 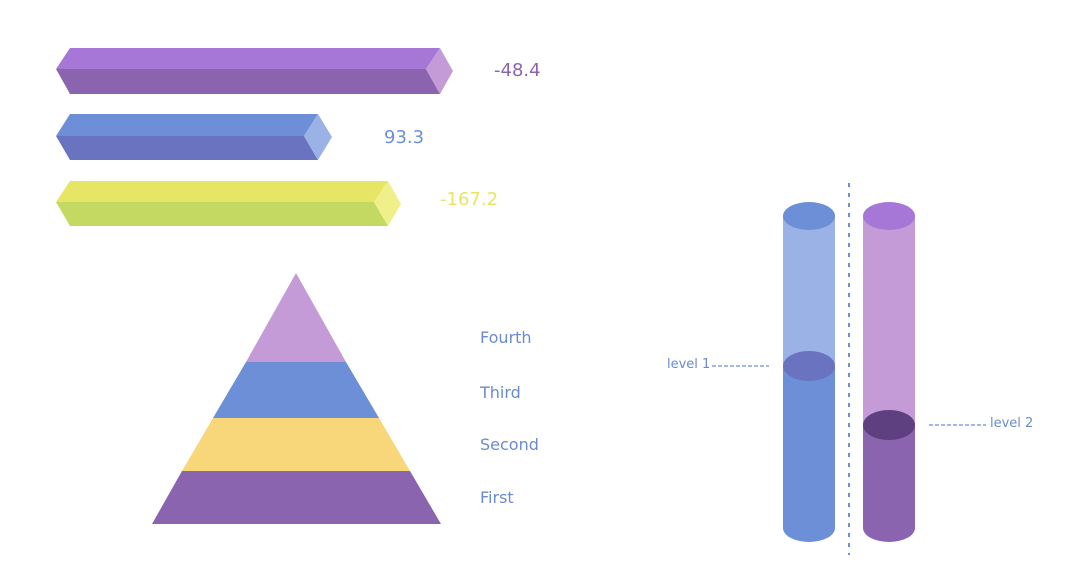 What do you see at coordinates (404, 137) in the screenshot?
I see `bar-2-value: 93.3` at bounding box center [404, 137].